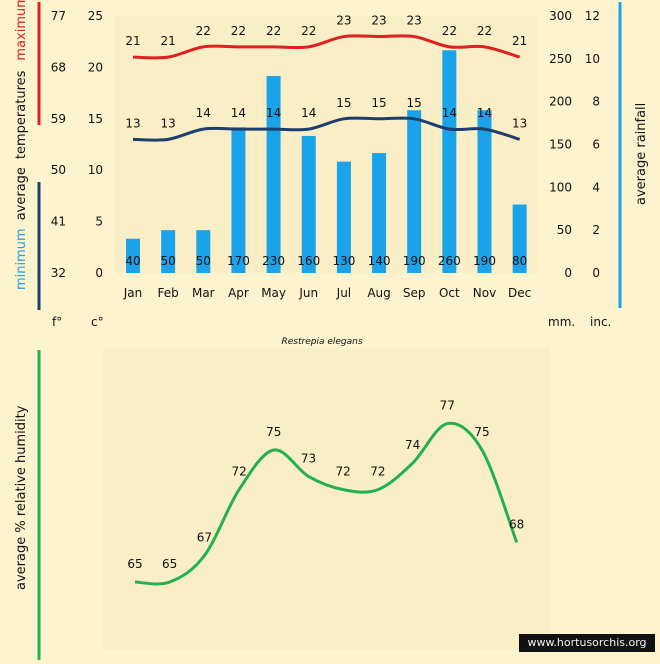 The height and width of the screenshot is (664, 660). I want to click on humidity-value-label: 74, so click(412, 445).